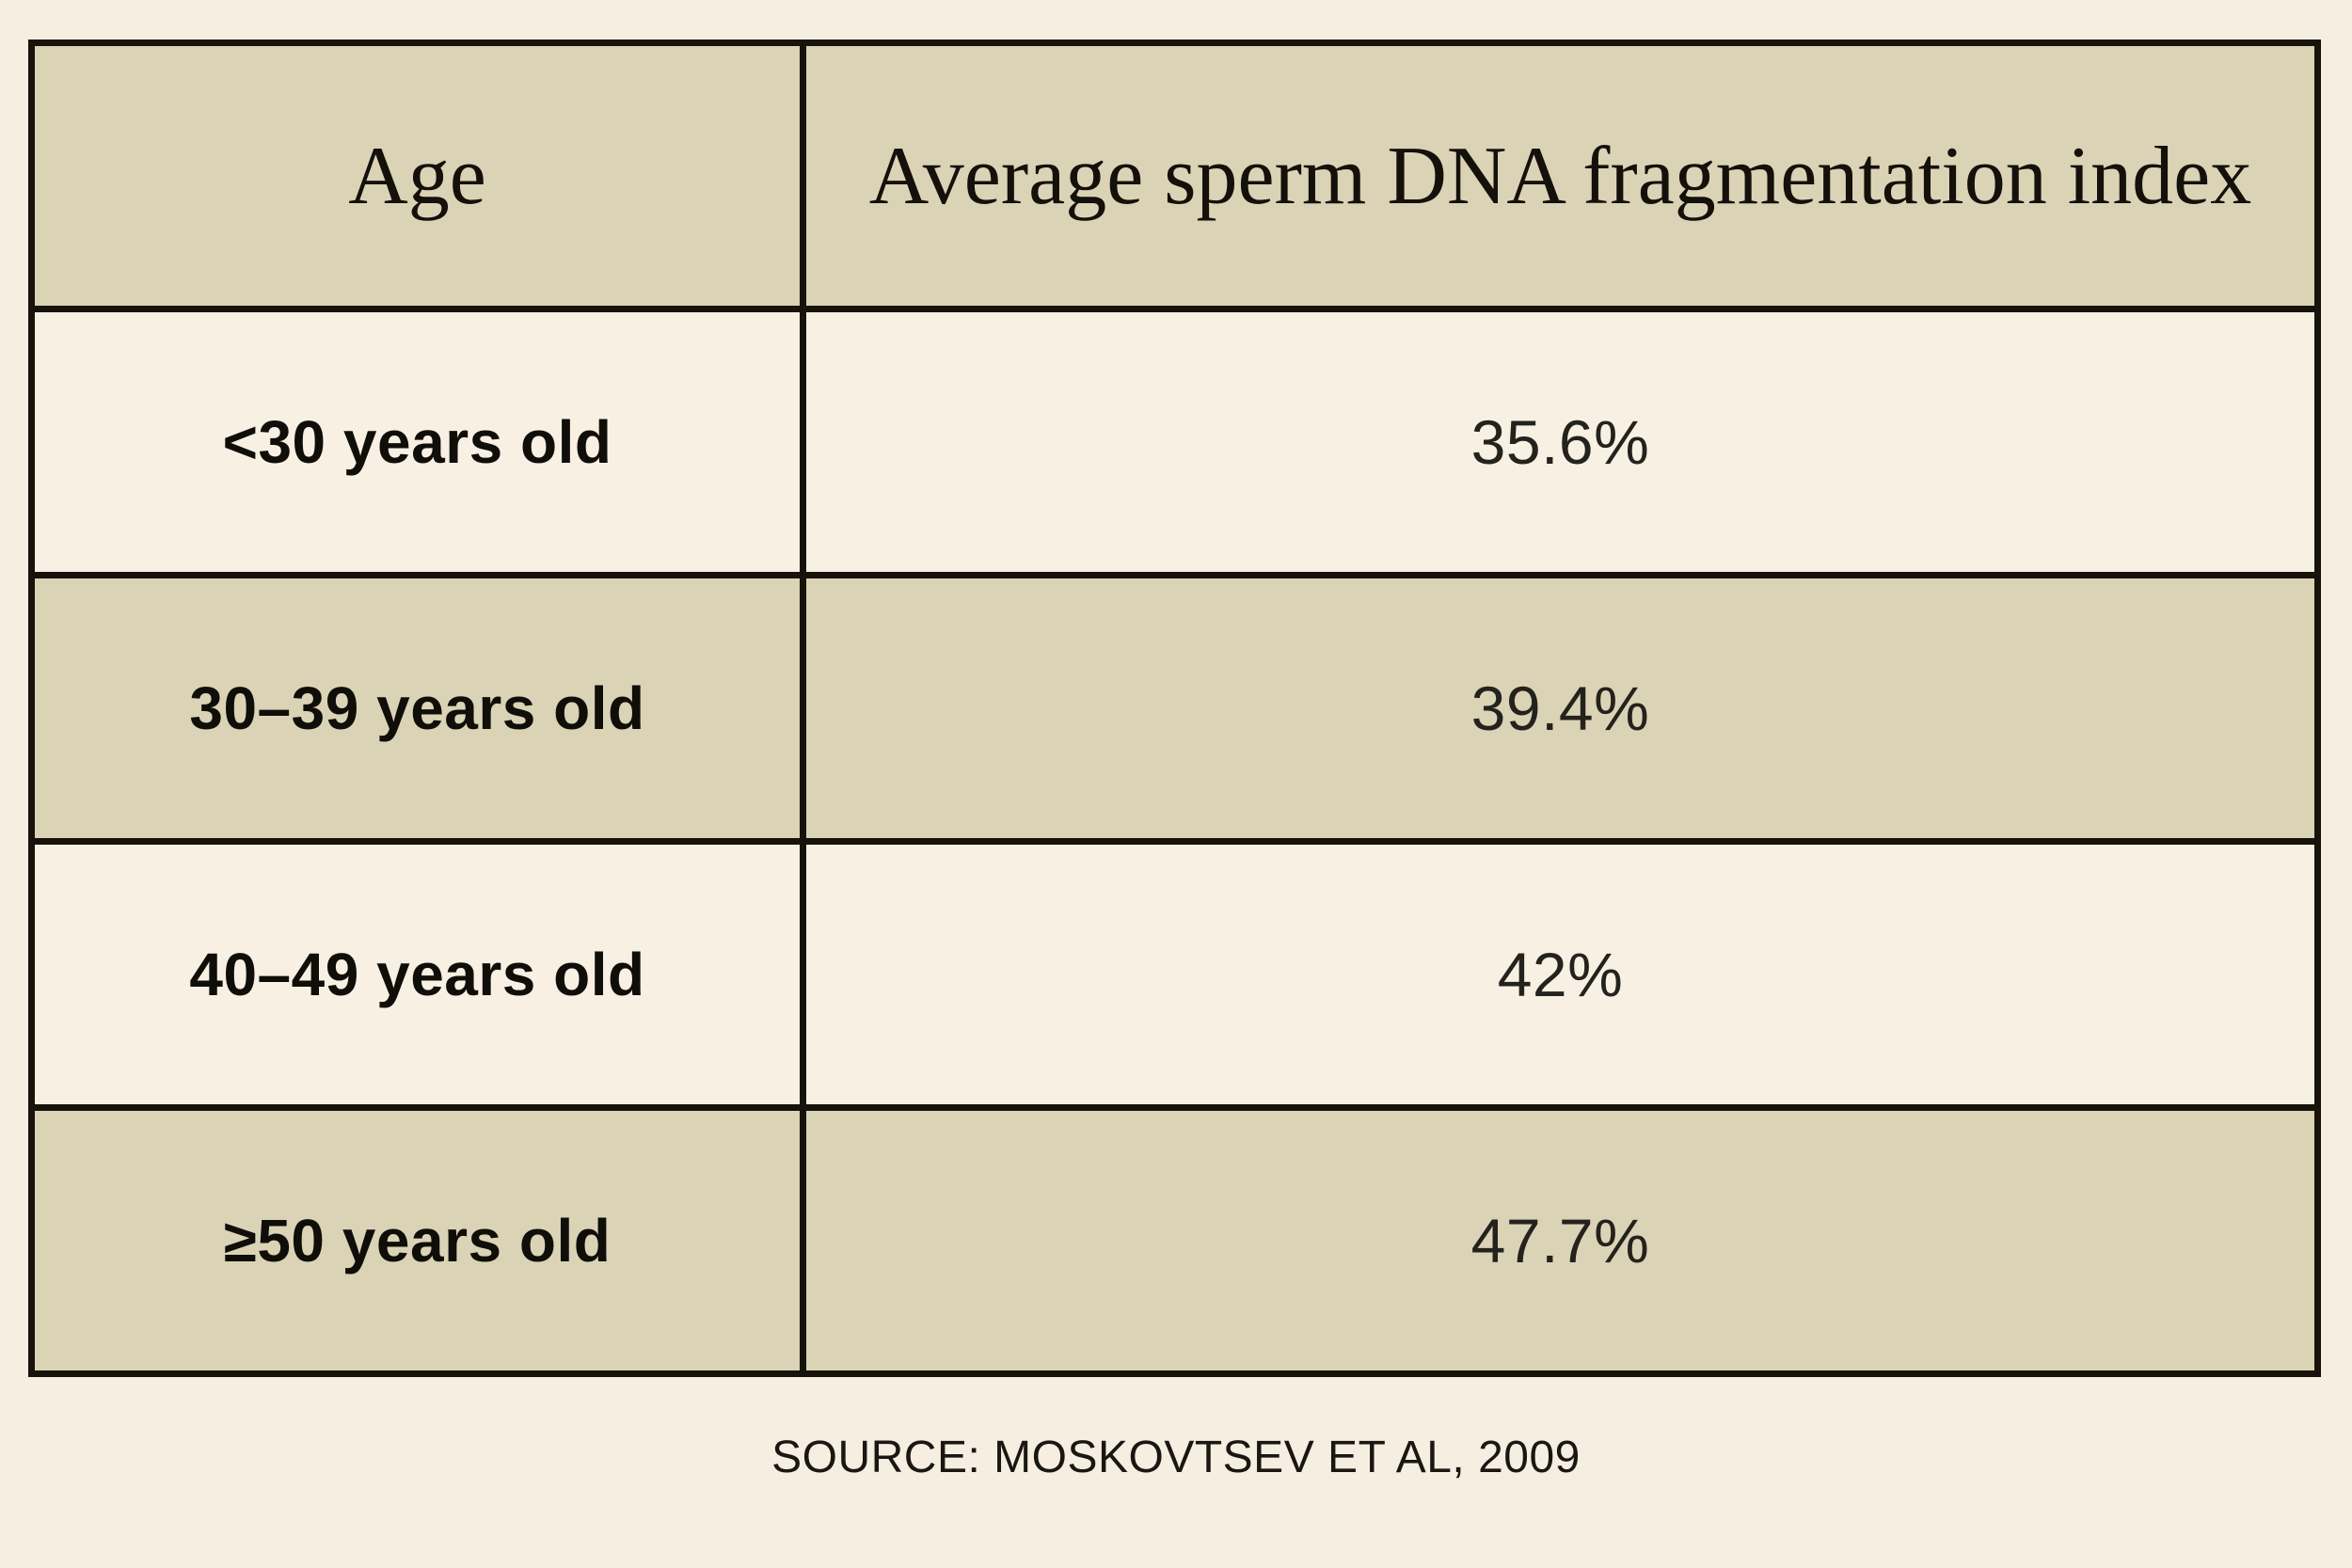  Describe the element at coordinates (417, 442) in the screenshot. I see `age-label-under-30: <30 years old` at that location.